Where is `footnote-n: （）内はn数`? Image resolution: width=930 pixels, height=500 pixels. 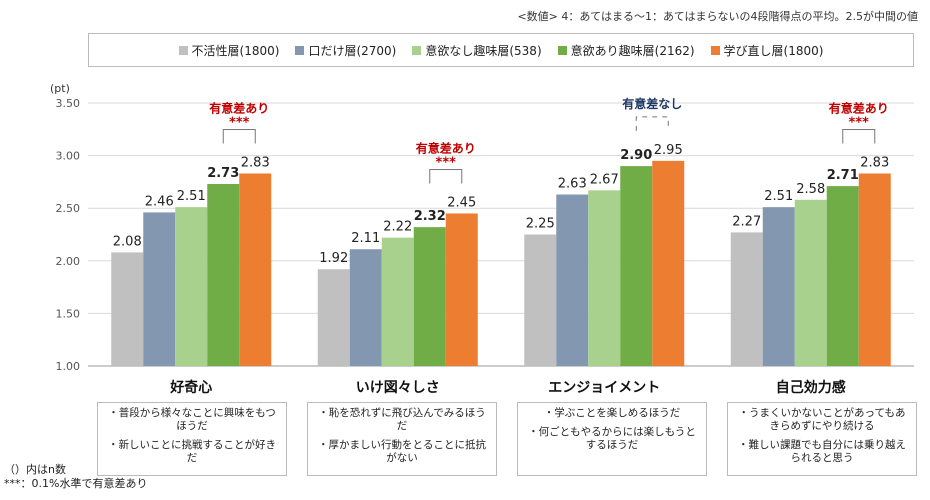 footnote-n: （）内はn数 is located at coordinates (35, 469).